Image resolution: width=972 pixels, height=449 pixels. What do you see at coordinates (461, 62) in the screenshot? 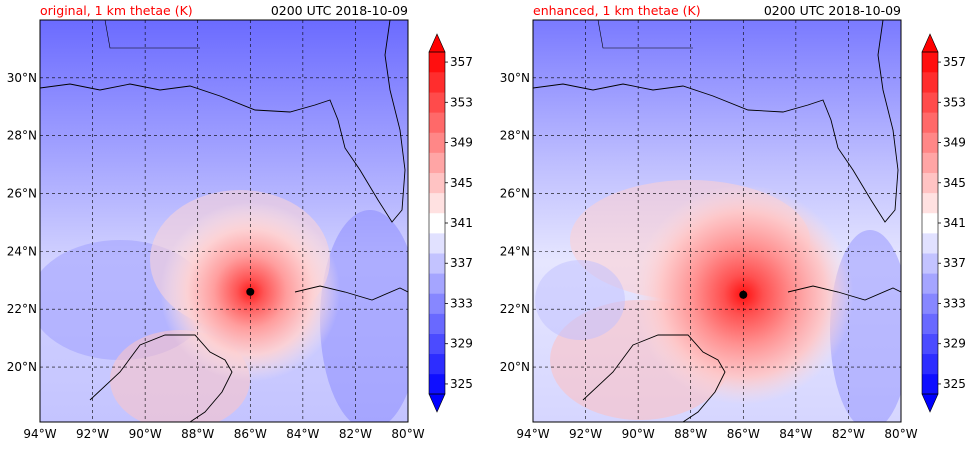
I see `colorbar-tick-label: 357` at bounding box center [461, 62].